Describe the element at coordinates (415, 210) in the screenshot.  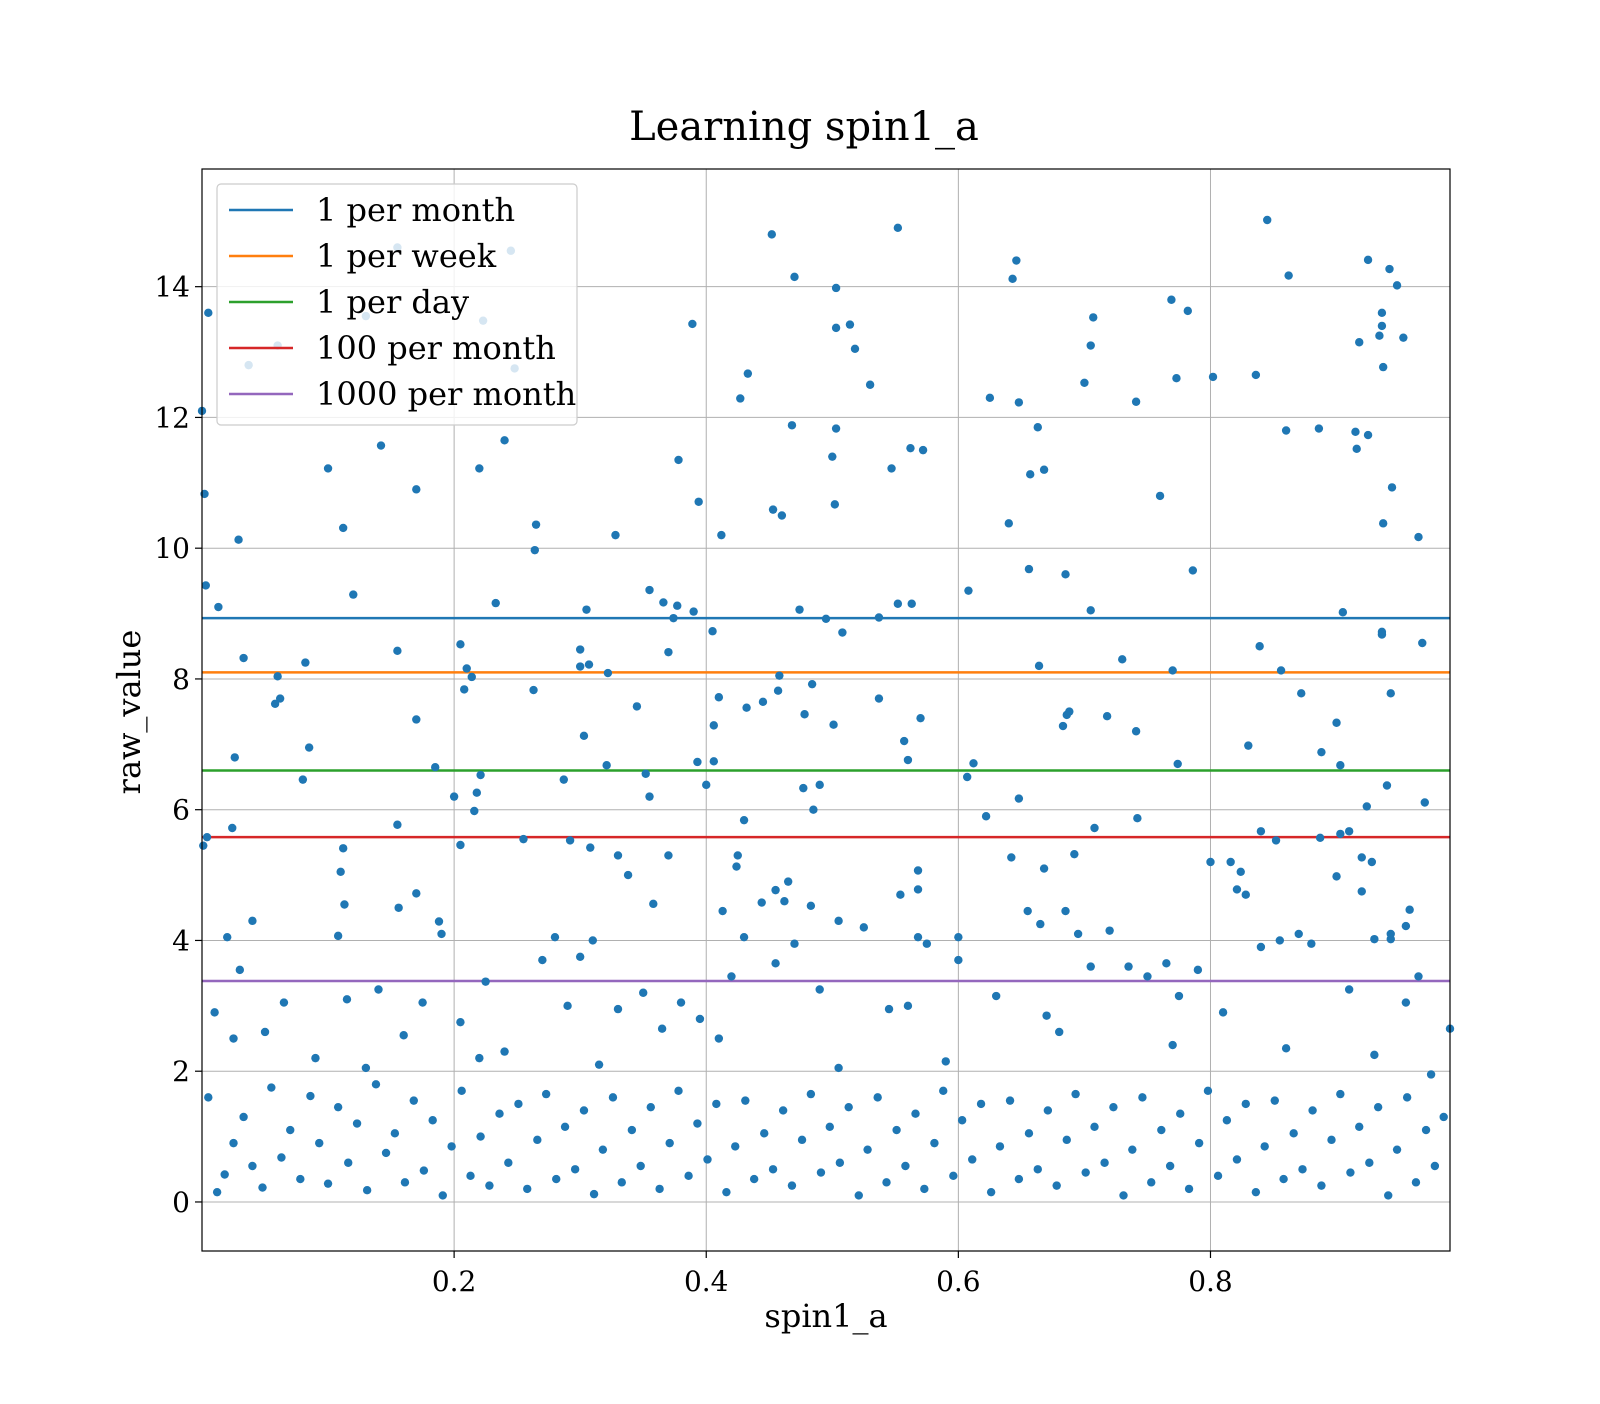
I see `legend-label: 1 per month` at that location.